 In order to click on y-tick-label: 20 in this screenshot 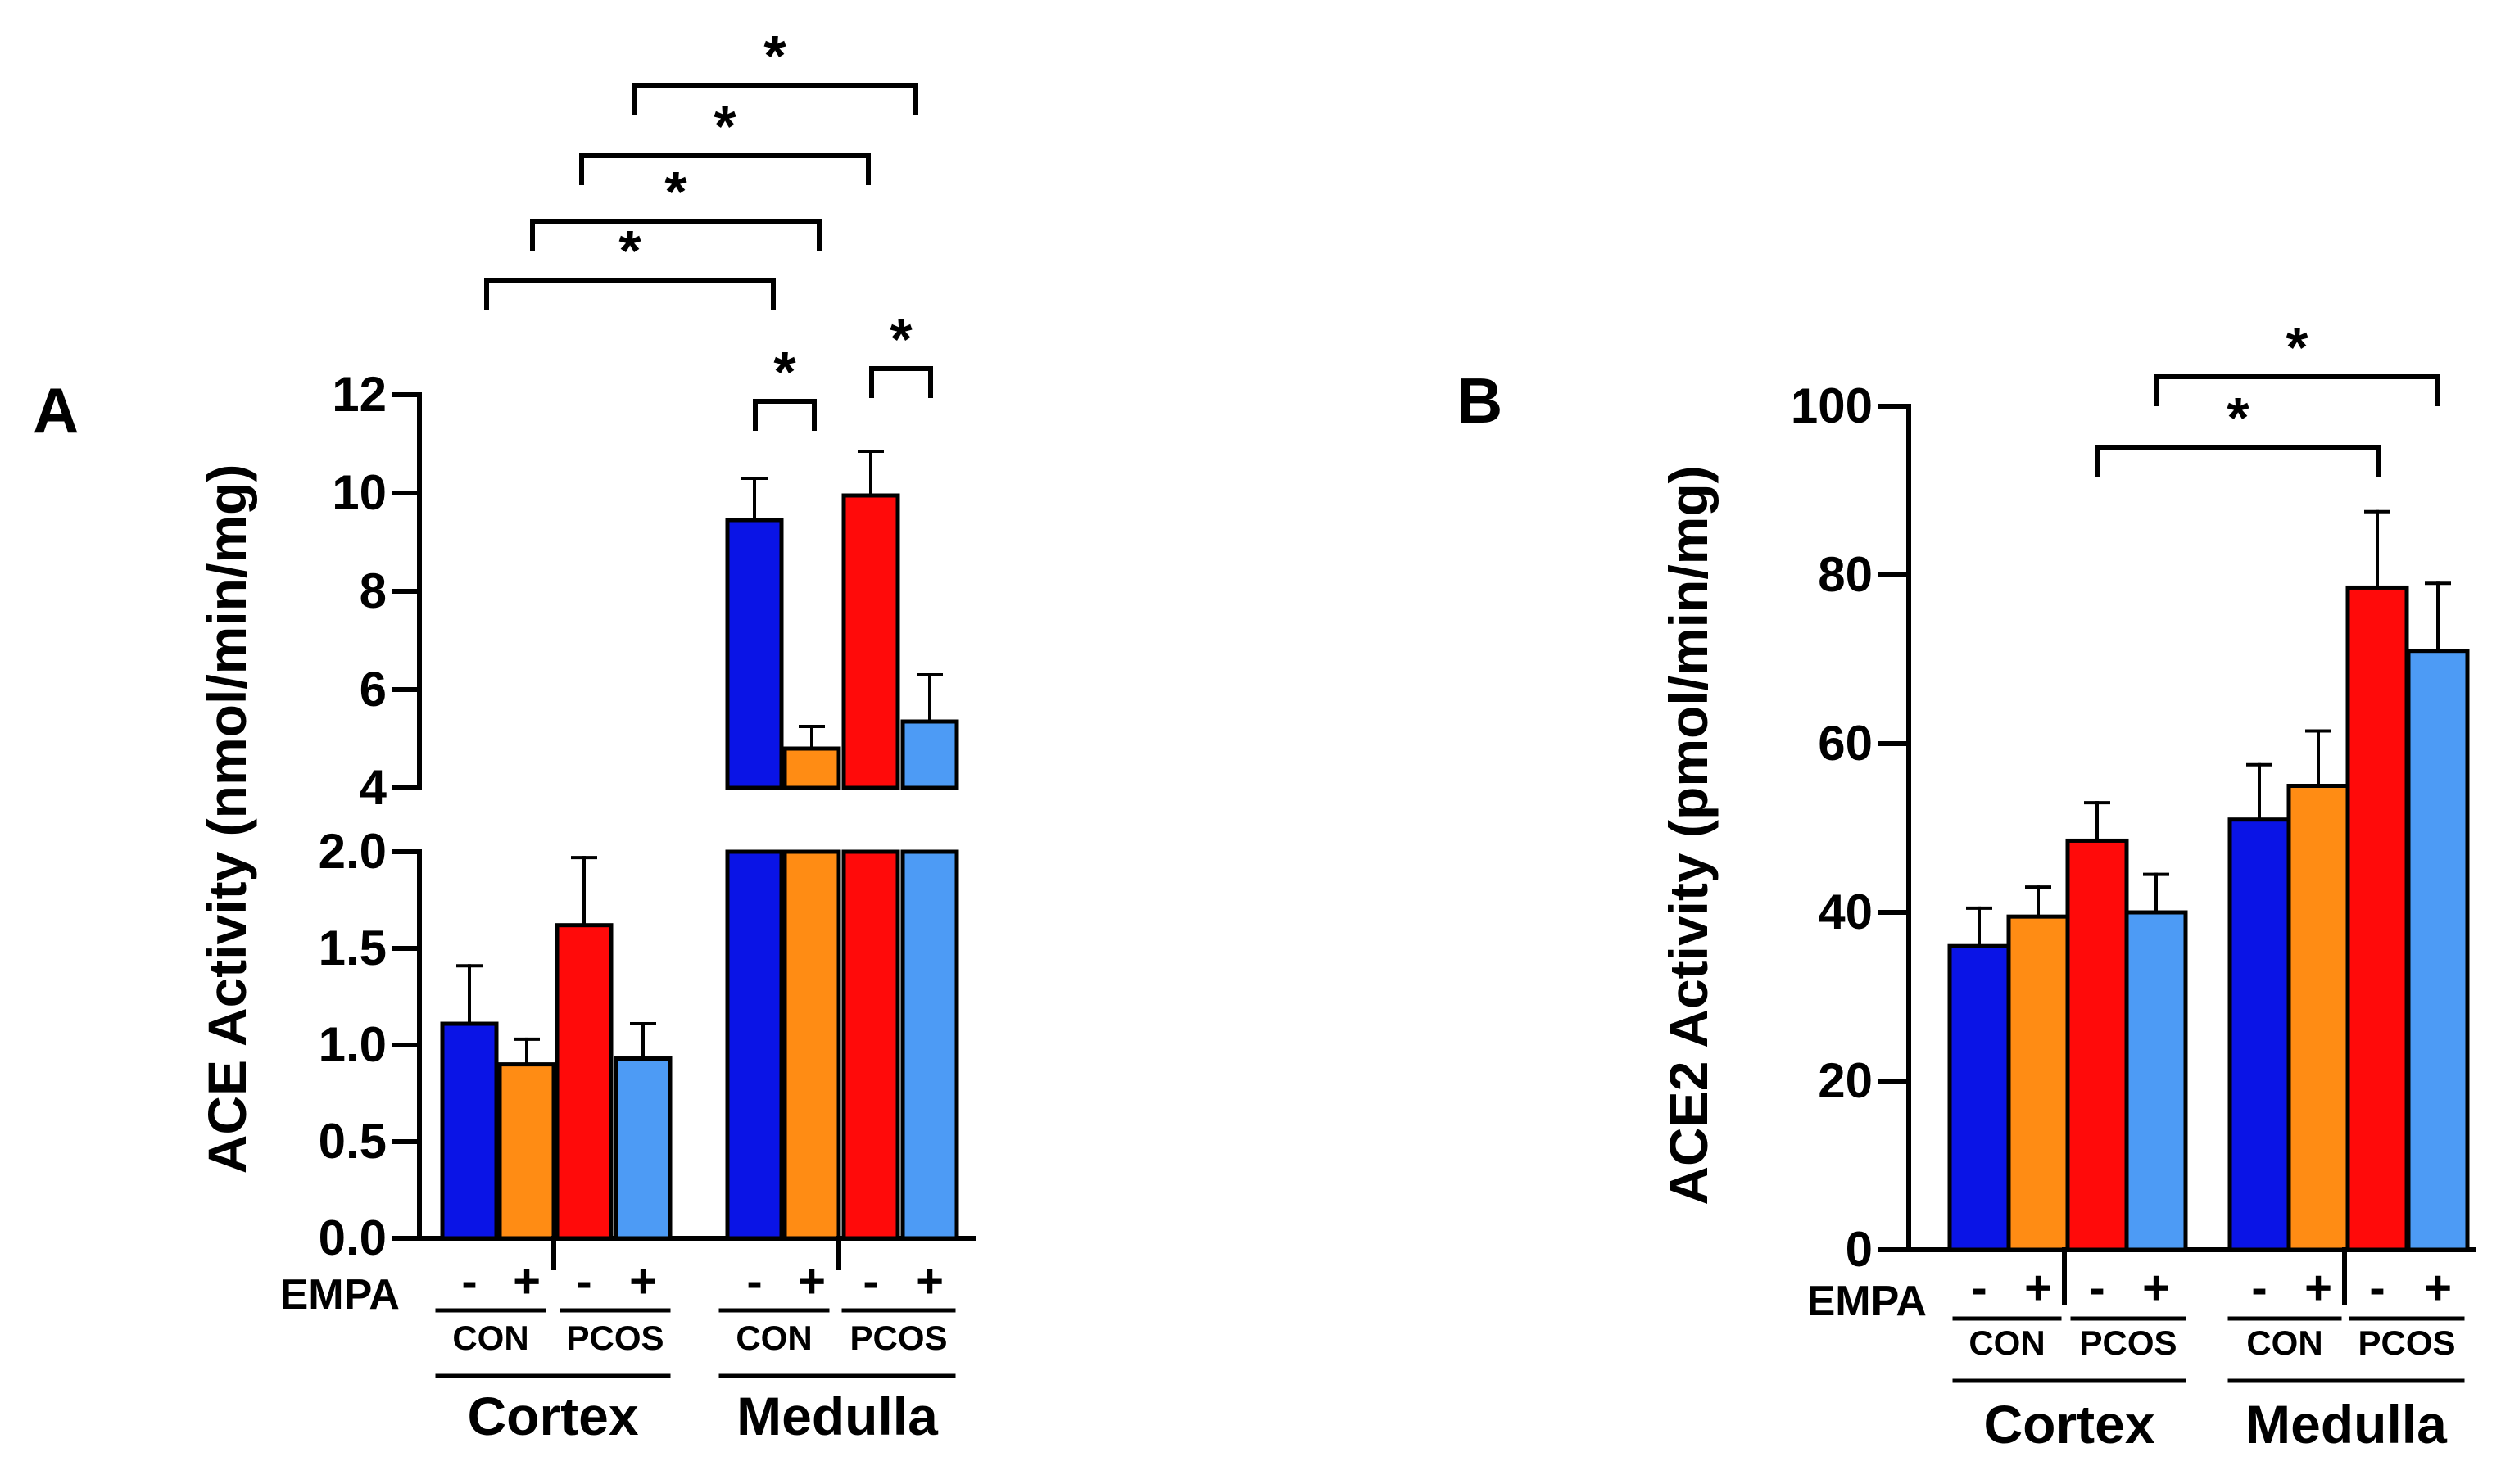, I will do `click(1845, 1080)`.